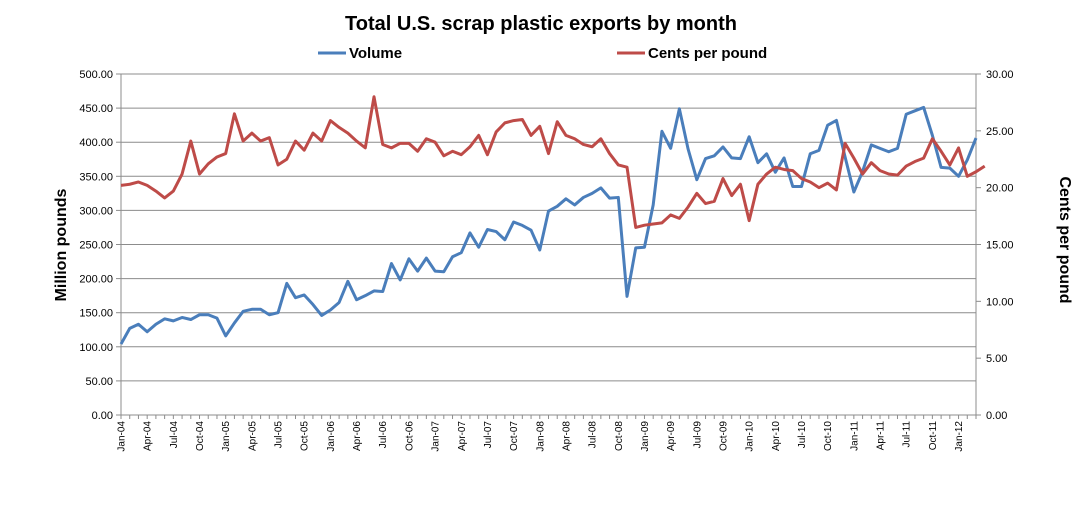  I want to click on y-left-tick-label: 0.00, so click(102, 416).